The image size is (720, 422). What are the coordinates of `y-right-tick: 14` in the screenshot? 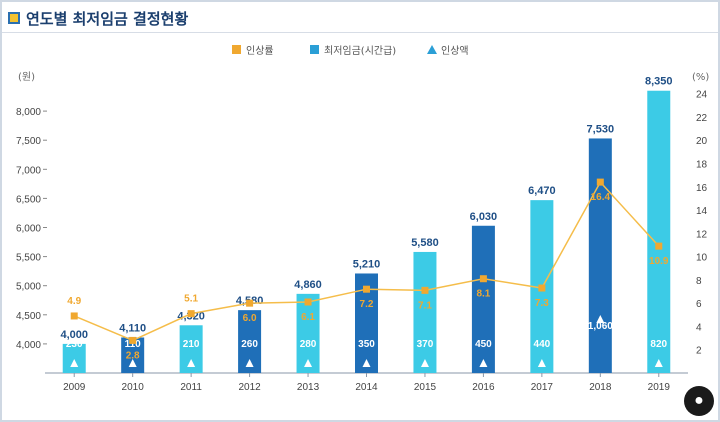 It's located at (702, 211).